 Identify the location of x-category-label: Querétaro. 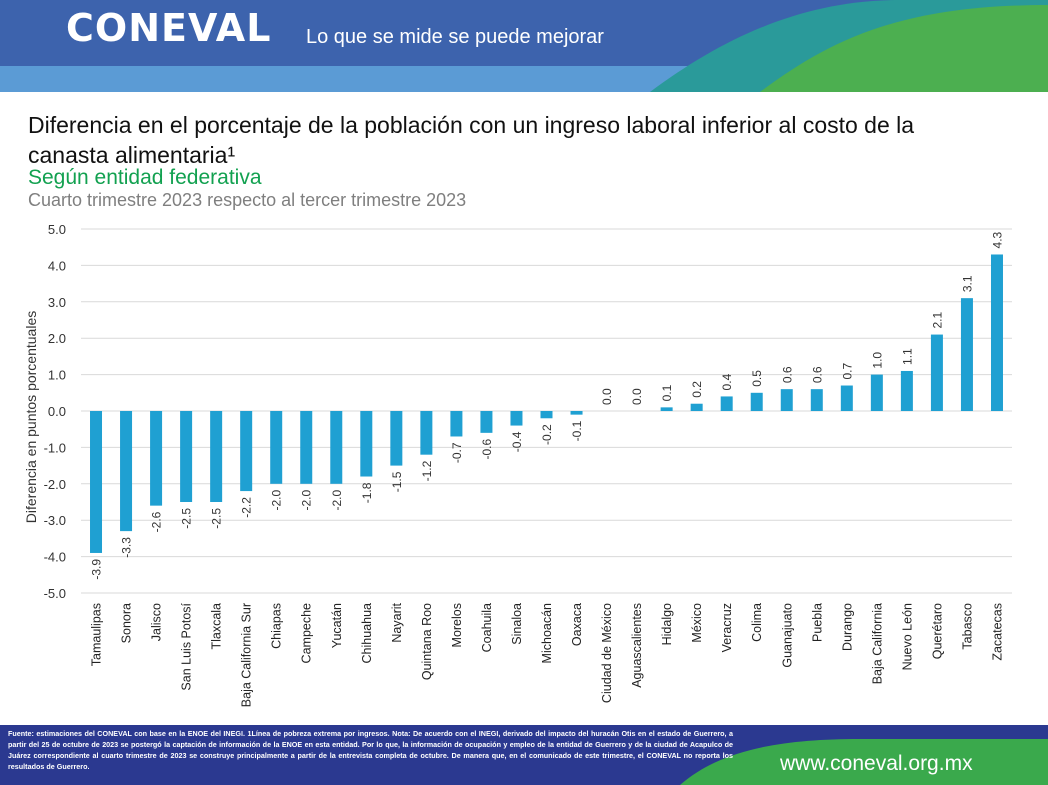
(937, 631).